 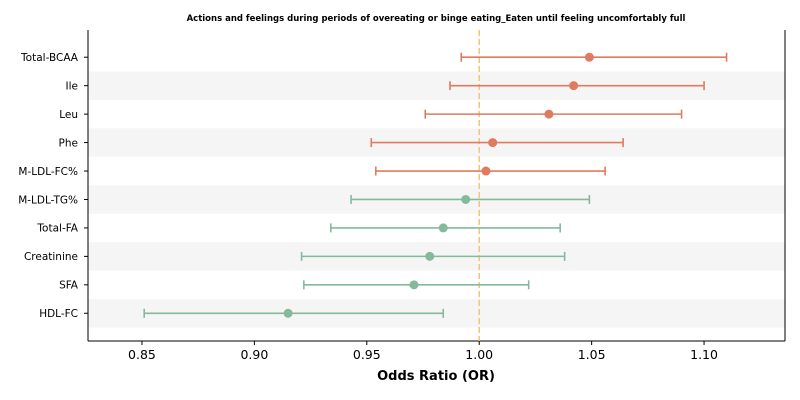 What do you see at coordinates (385, 86) in the screenshot?
I see `forest-row: Ile` at bounding box center [385, 86].